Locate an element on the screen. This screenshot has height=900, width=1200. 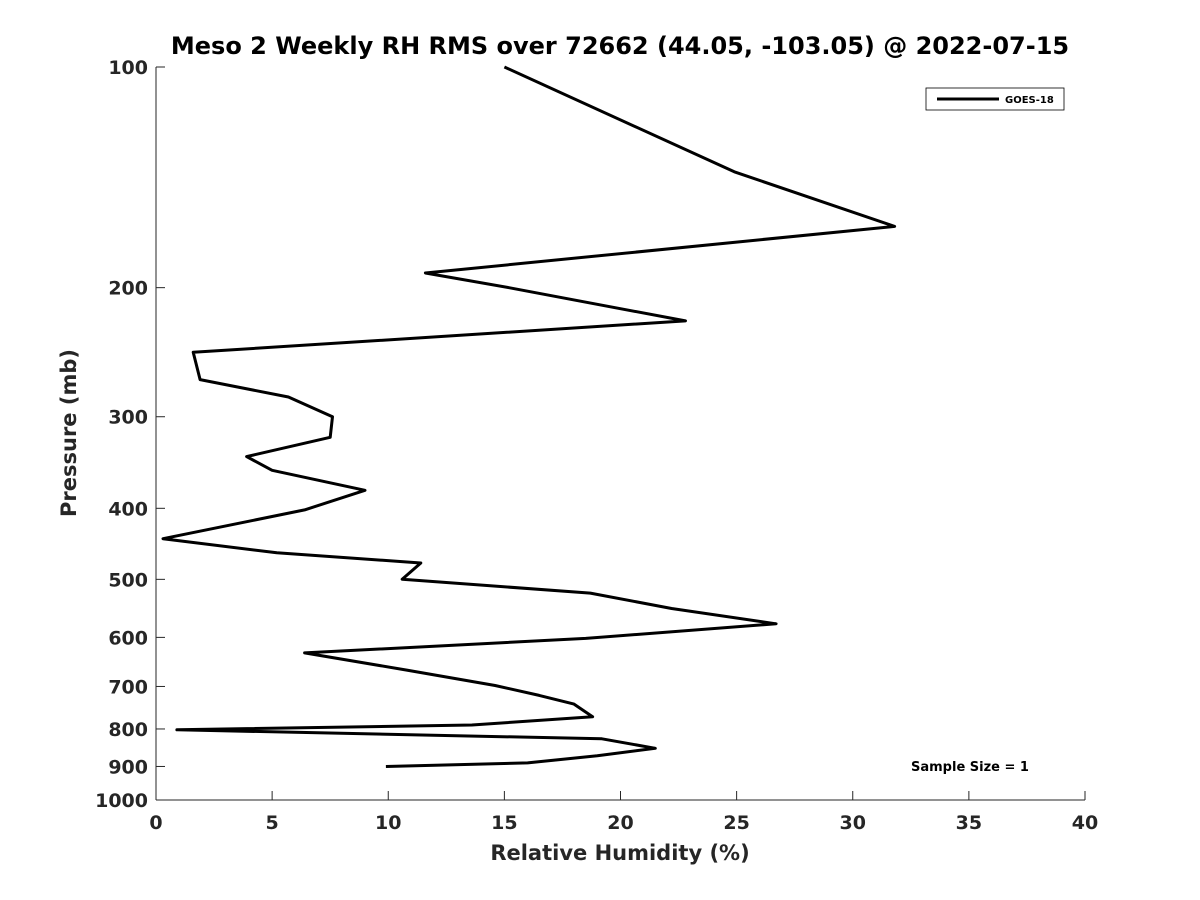
y-tick-label: 900 is located at coordinates (128, 767).